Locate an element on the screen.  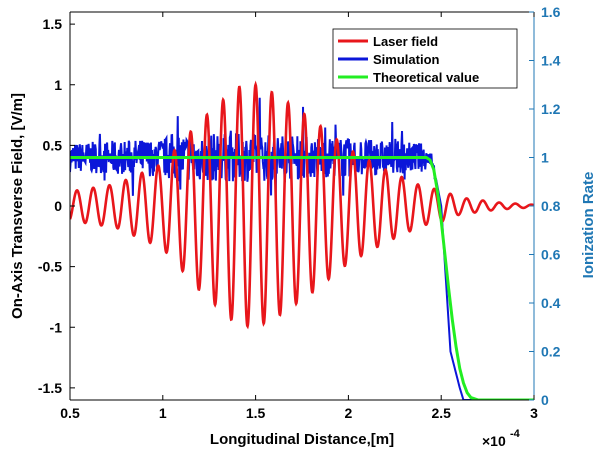
y-left-axis-ticks: -1.5 -1 -0.5 0 0.5 1 1.5 is located at coordinates (56, 206).